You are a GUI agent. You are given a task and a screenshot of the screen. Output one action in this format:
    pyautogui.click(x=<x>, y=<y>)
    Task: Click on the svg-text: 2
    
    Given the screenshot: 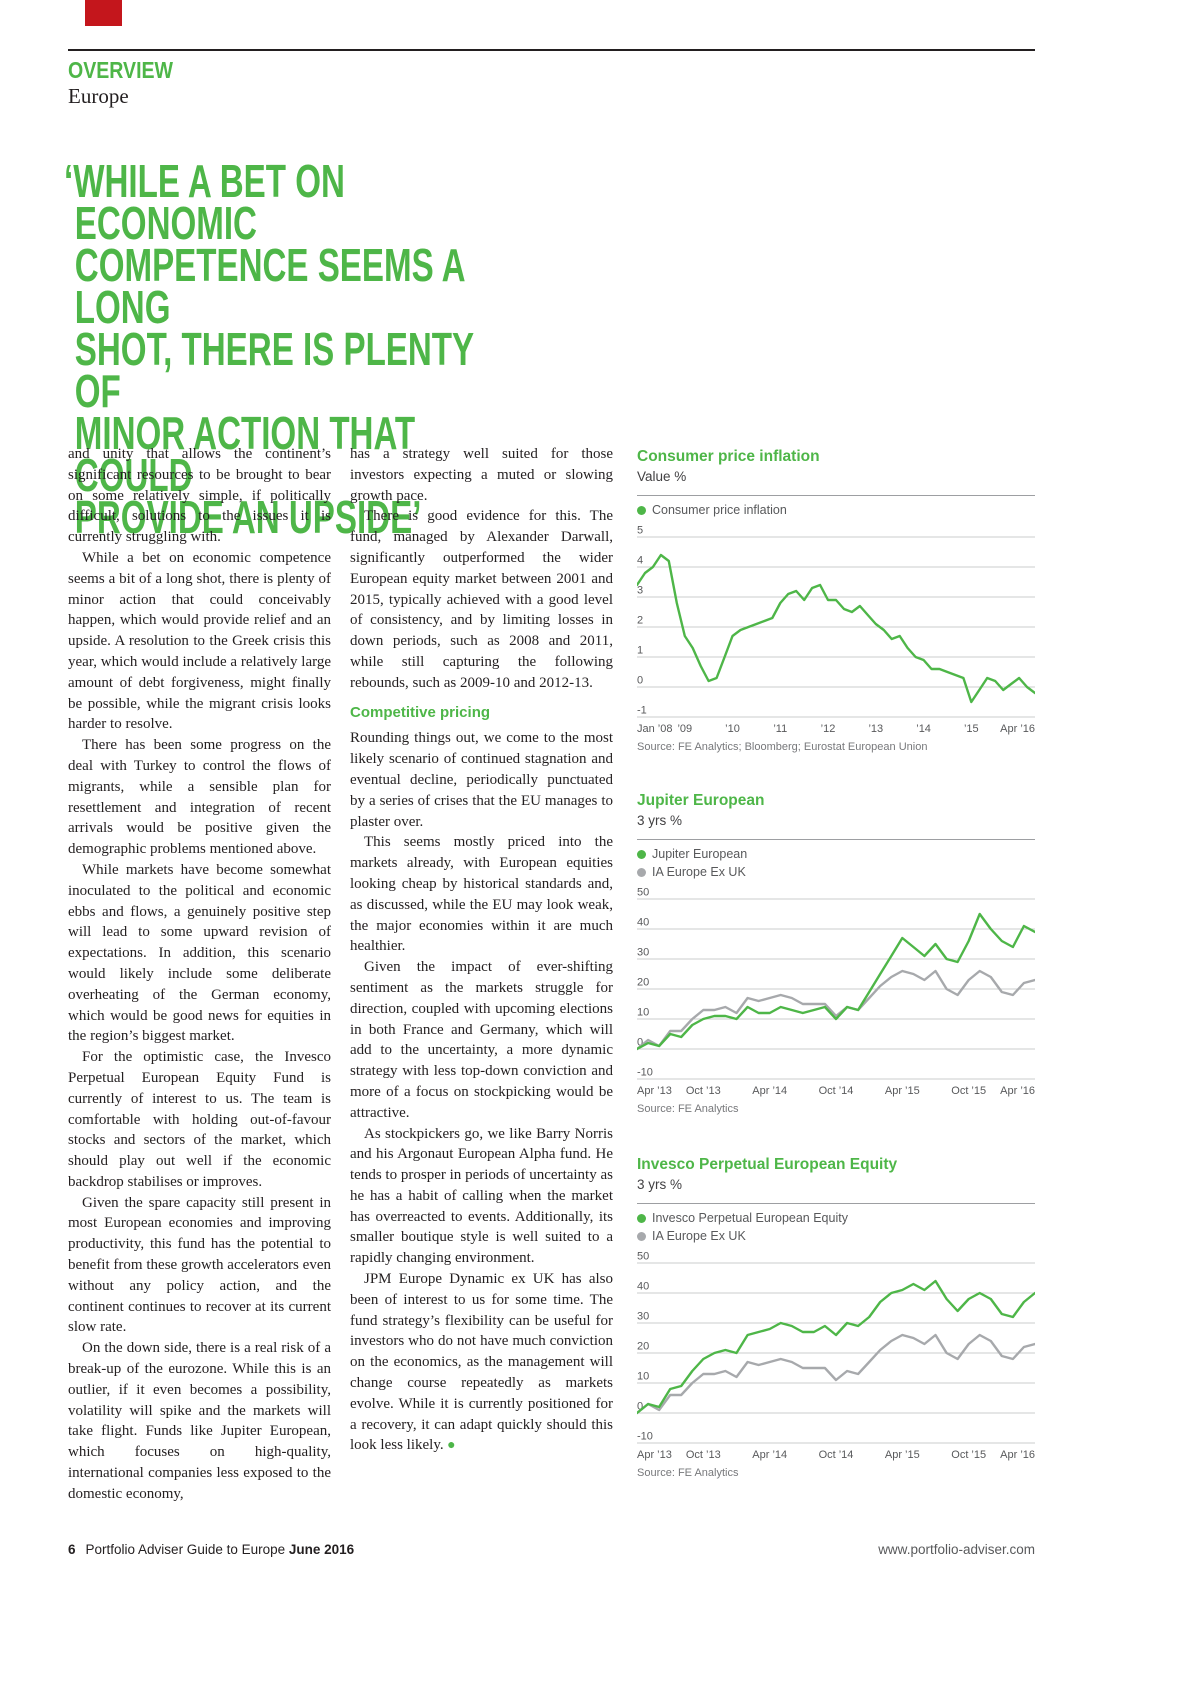 What is the action you would take?
    pyautogui.click(x=640, y=621)
    